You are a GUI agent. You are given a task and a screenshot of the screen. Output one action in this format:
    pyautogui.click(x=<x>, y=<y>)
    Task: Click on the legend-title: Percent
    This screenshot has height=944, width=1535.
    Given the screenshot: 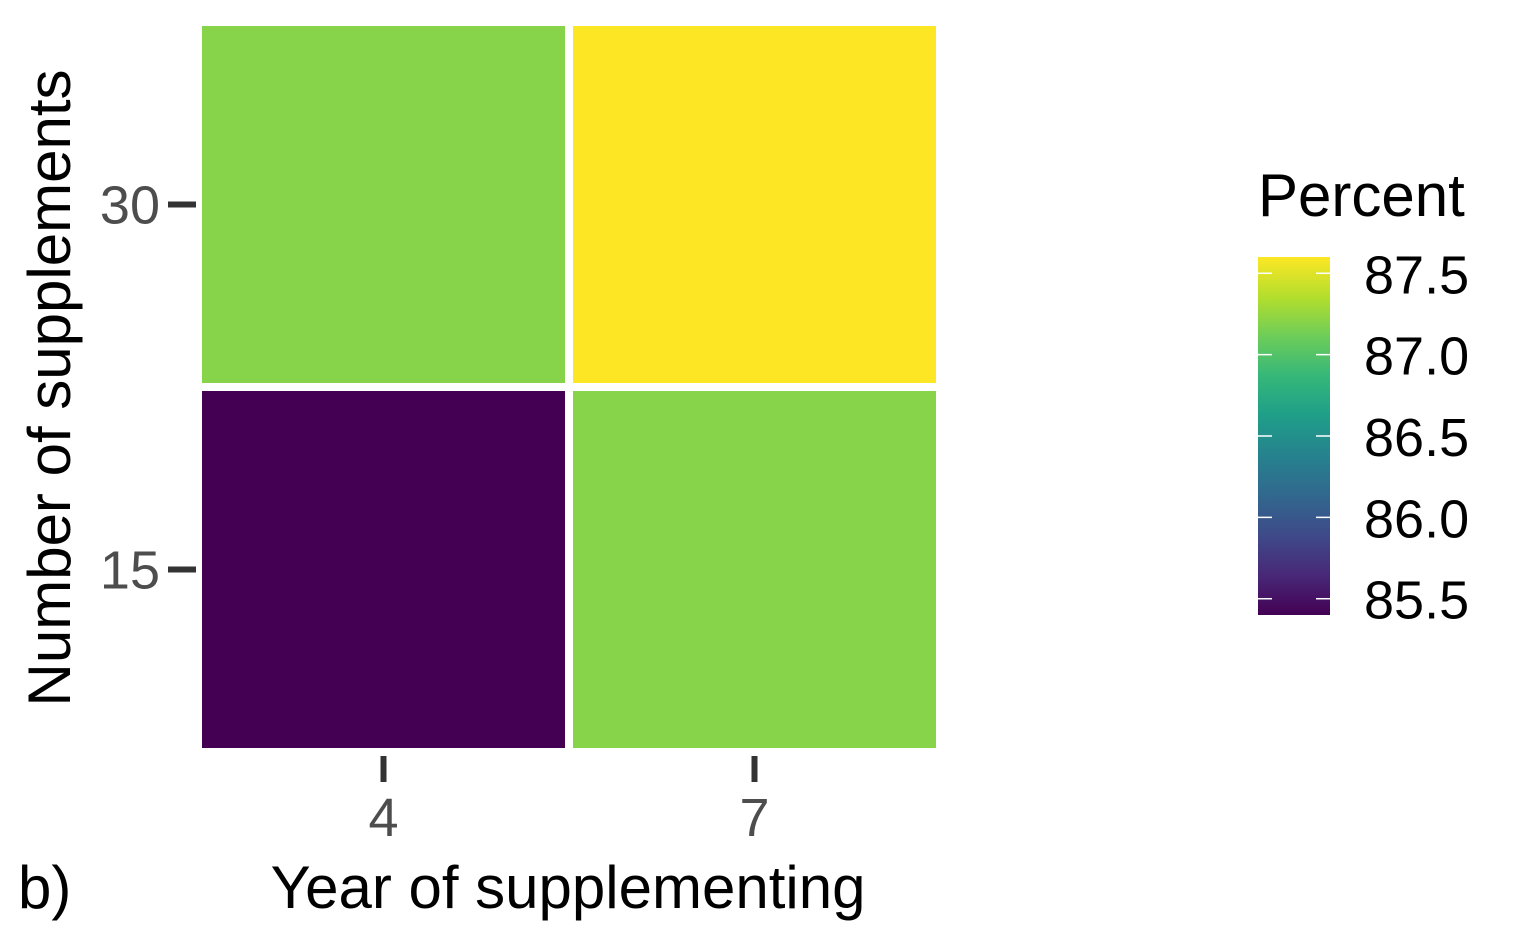 What is the action you would take?
    pyautogui.click(x=1361, y=195)
    